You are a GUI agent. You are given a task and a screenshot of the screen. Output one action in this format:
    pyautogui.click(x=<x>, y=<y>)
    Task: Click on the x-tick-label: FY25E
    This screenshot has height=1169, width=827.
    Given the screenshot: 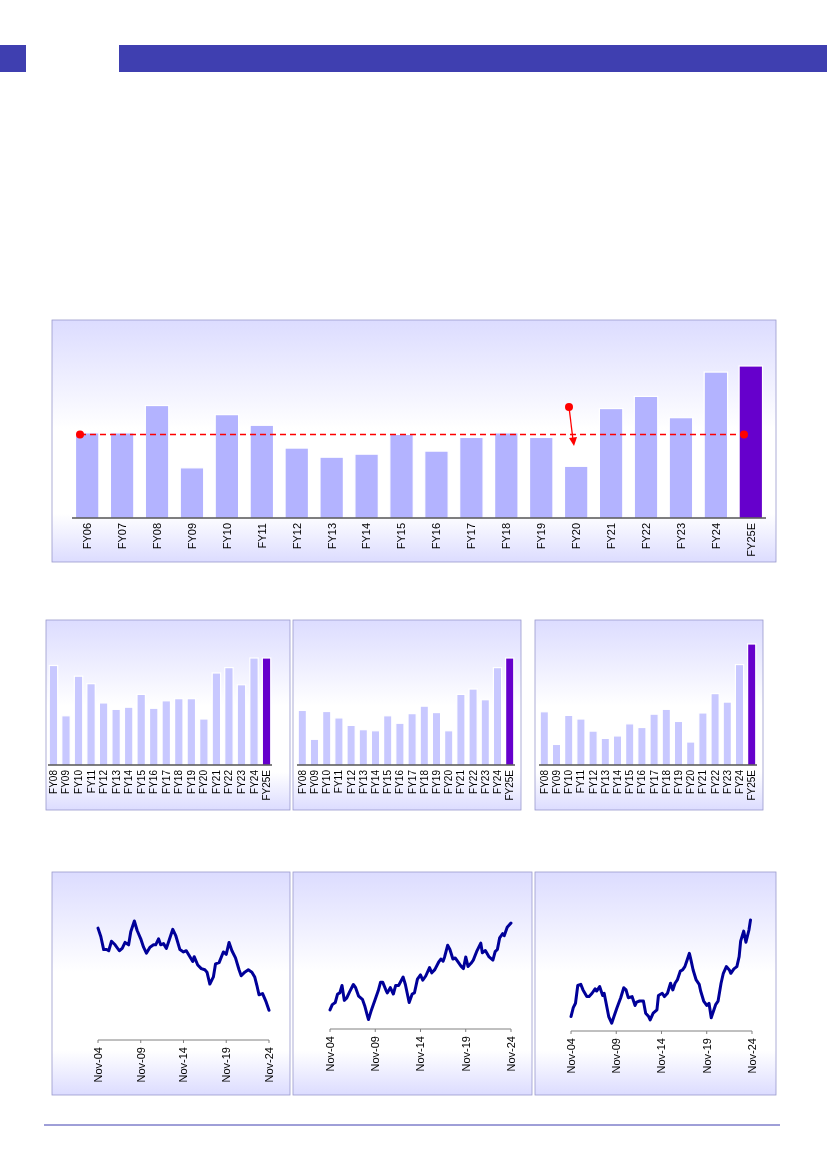 What is the action you would take?
    pyautogui.click(x=267, y=785)
    